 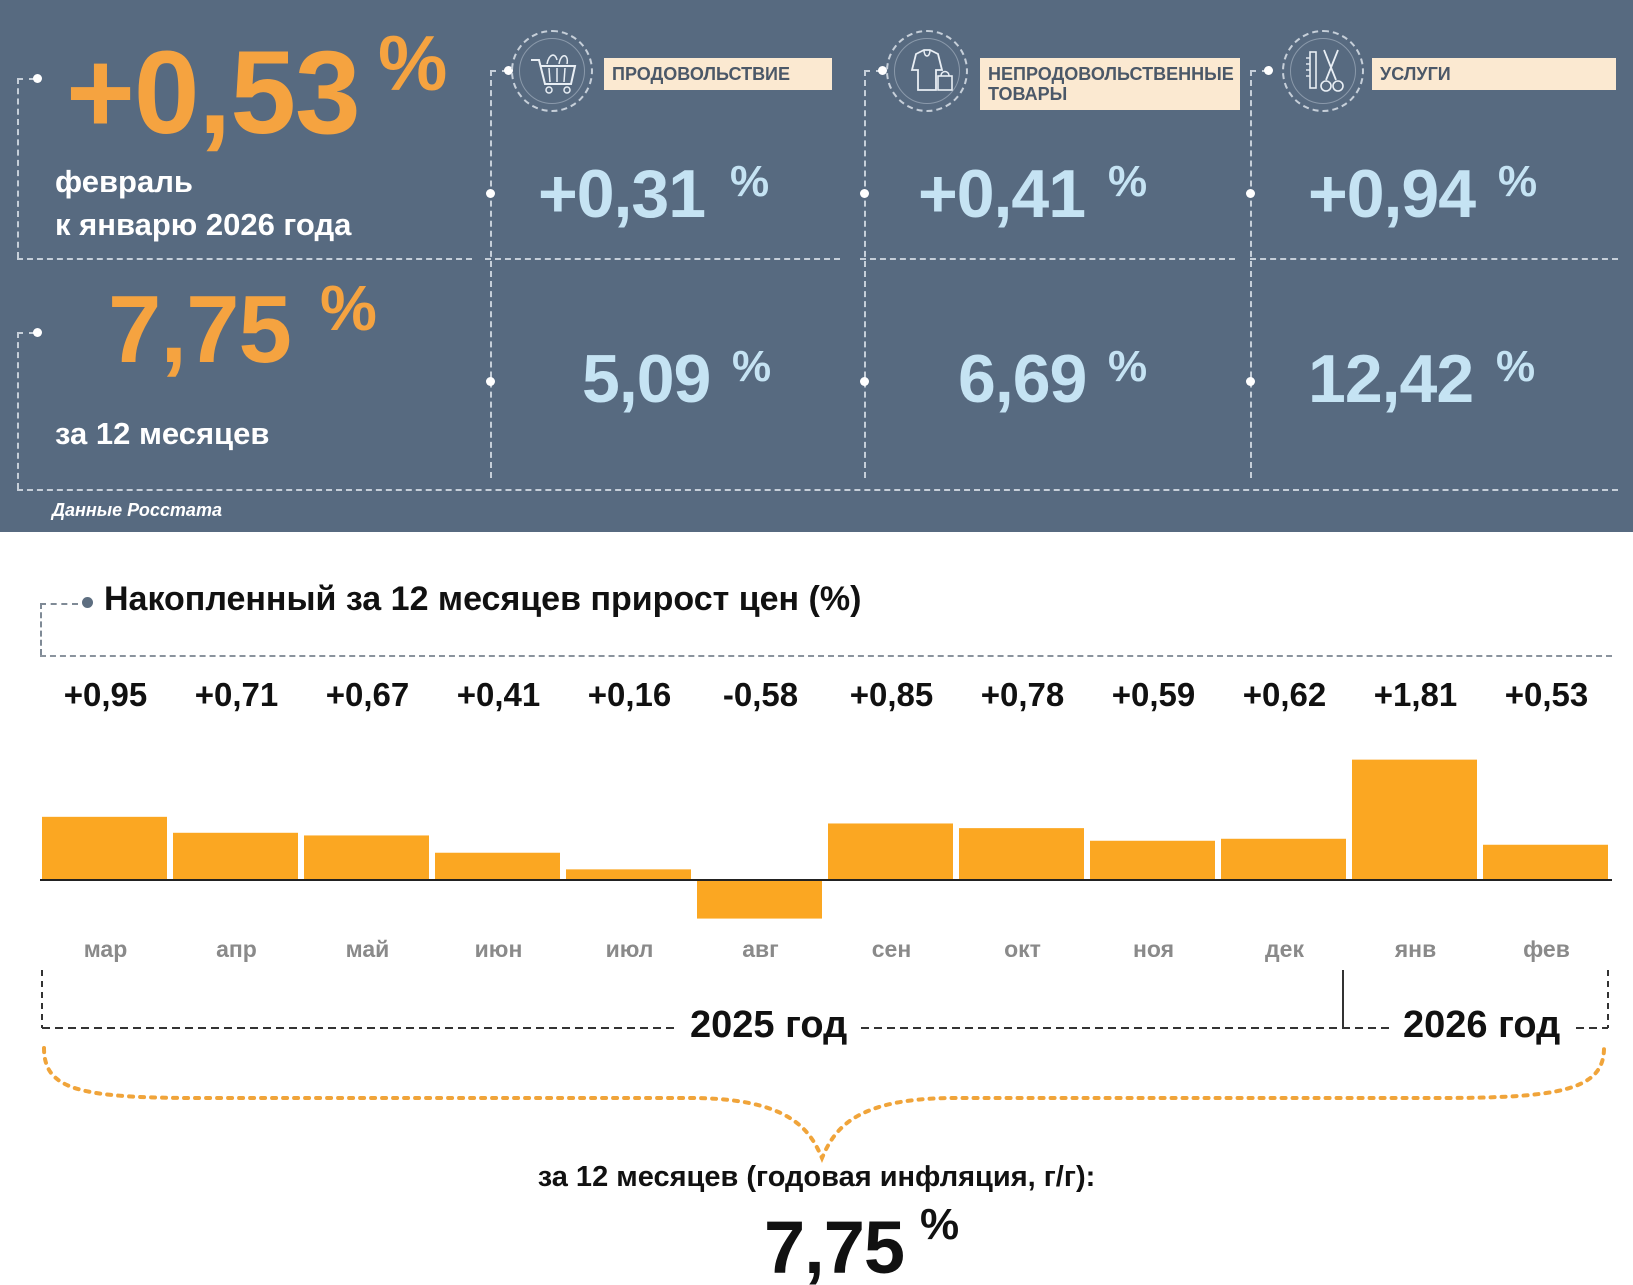 I want to click on bar-май, so click(x=366, y=857).